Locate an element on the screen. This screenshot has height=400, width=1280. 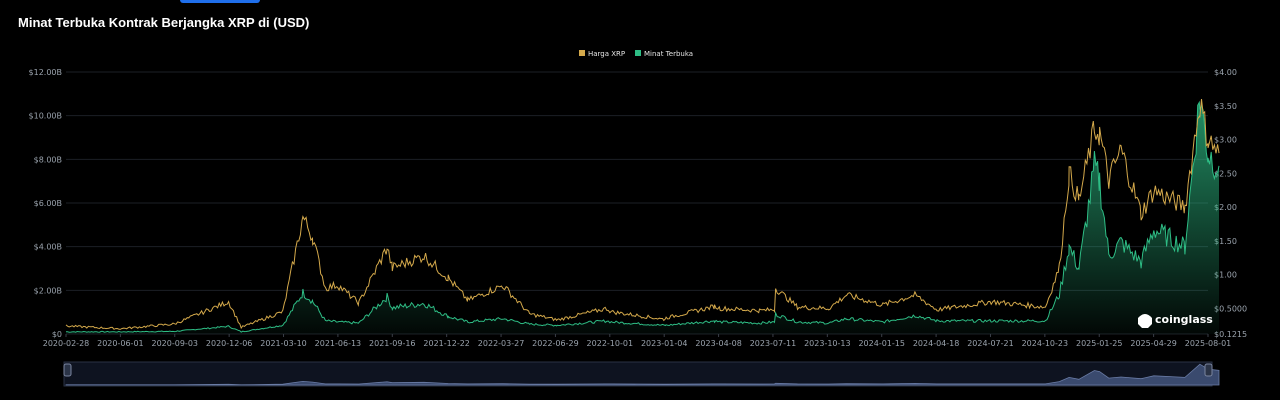
y-right-tick-label: $3.00 is located at coordinates (1225, 140).